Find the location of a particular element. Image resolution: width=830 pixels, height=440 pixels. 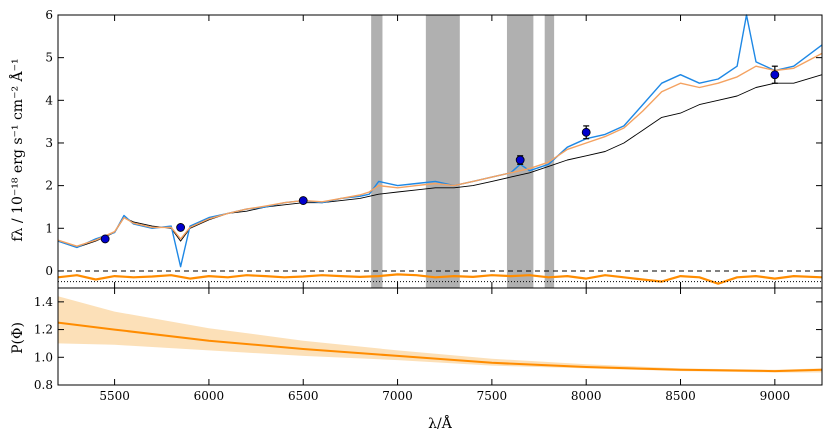

y-tick-label: 1 is located at coordinates (49, 228).